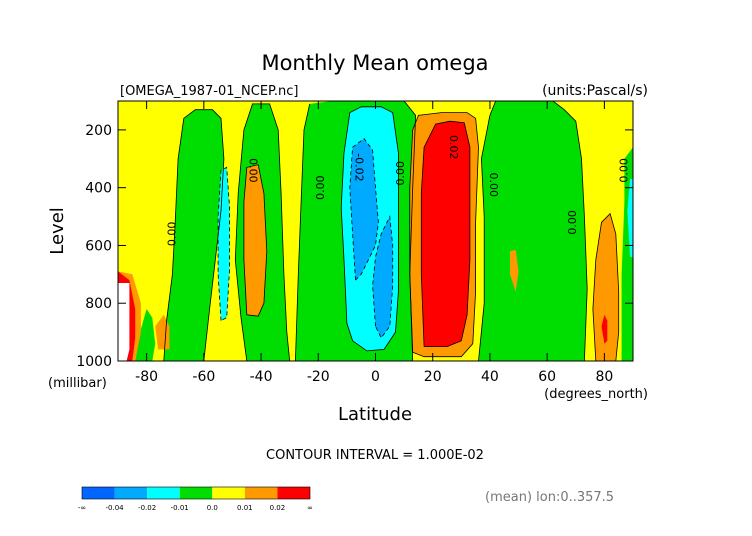 This screenshot has width=752, height=536. What do you see at coordinates (595, 91) in the screenshot?
I see `units-label: (units:Pascal/s)` at bounding box center [595, 91].